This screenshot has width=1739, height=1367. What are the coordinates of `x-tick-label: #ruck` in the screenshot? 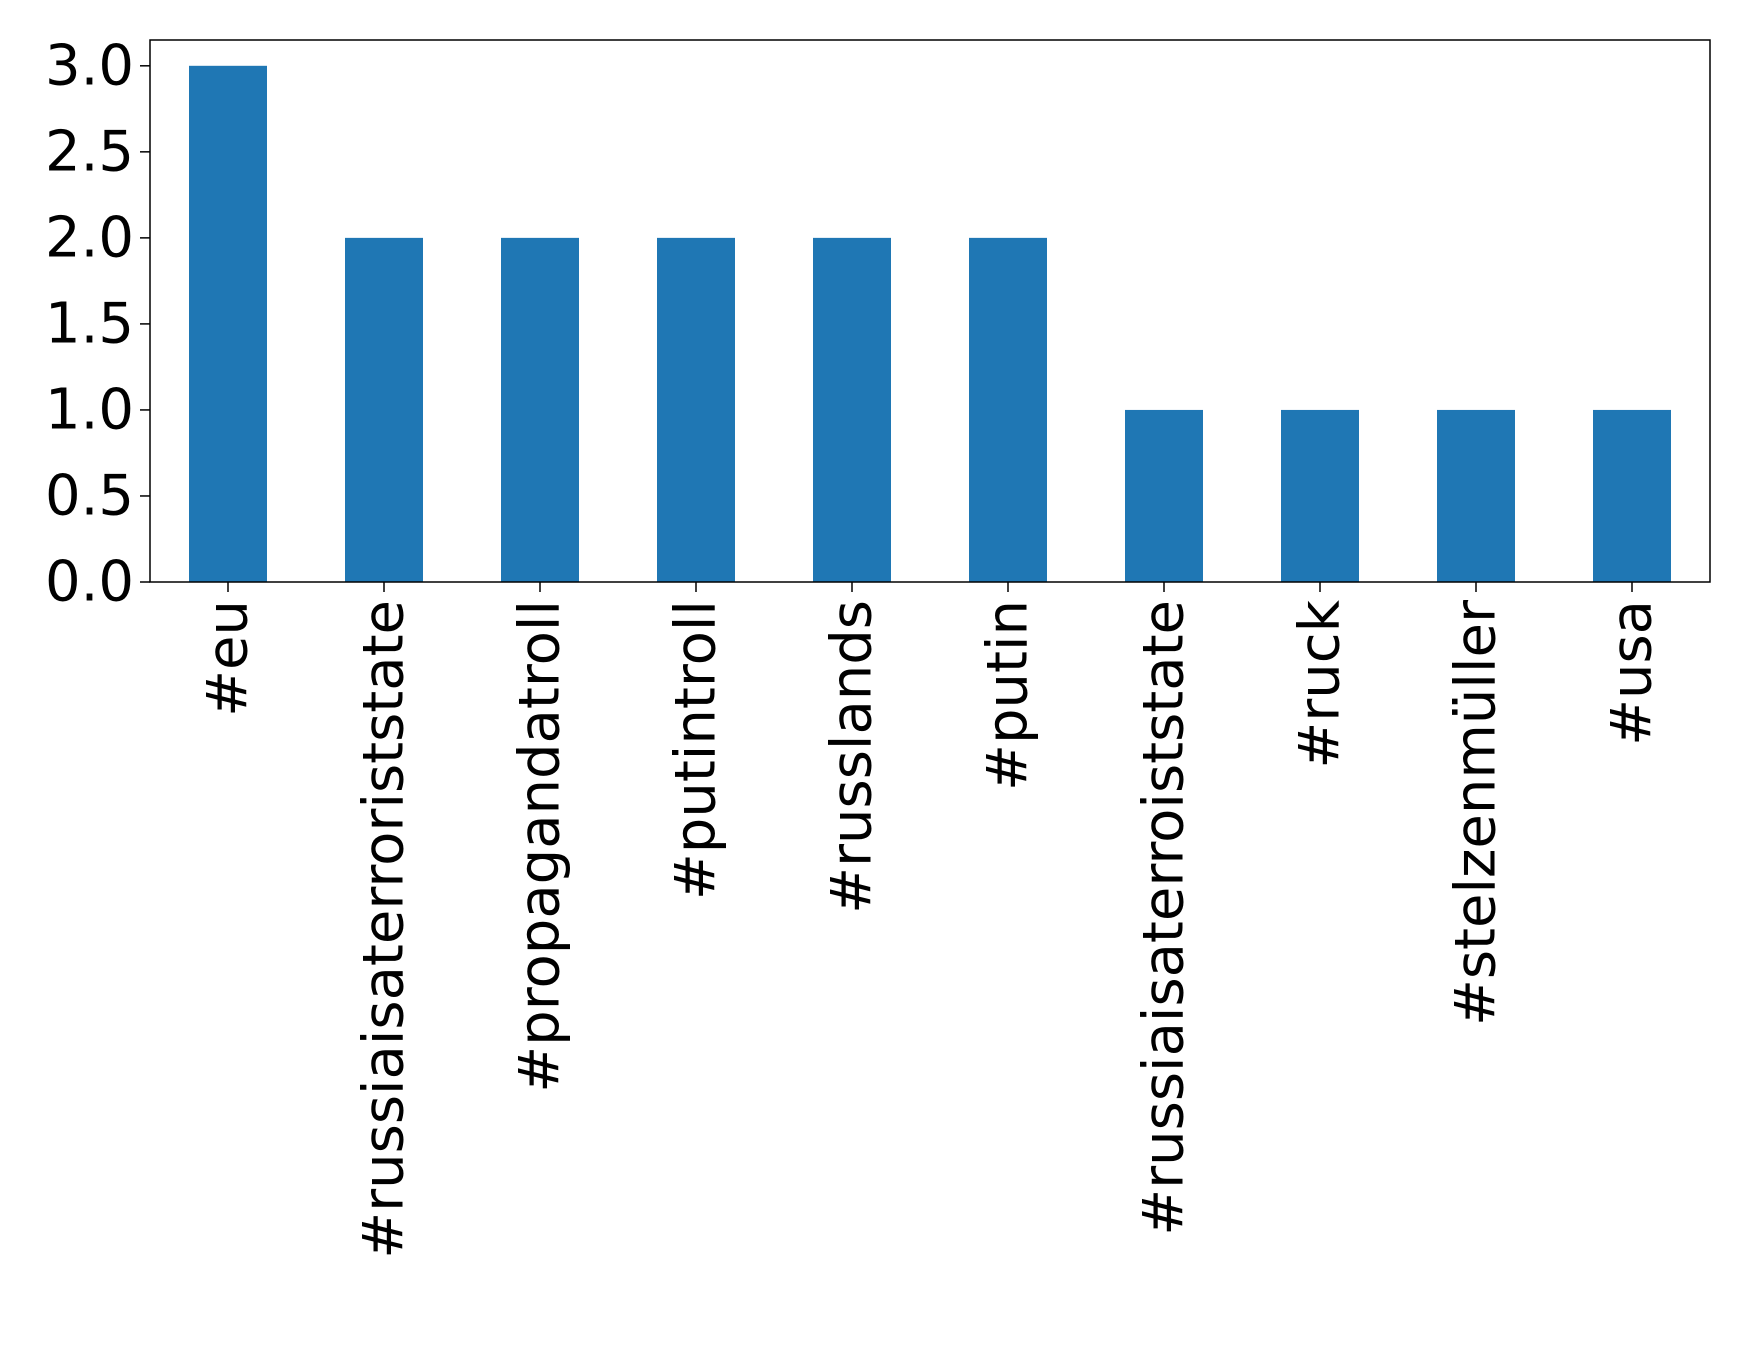 It's located at (1320, 683).